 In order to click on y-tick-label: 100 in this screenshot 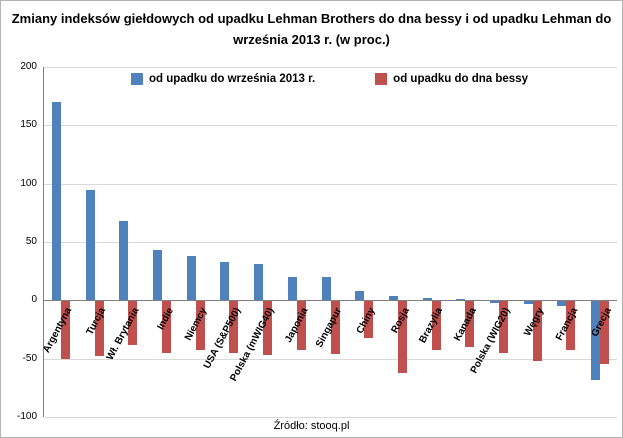, I will do `click(28, 183)`.